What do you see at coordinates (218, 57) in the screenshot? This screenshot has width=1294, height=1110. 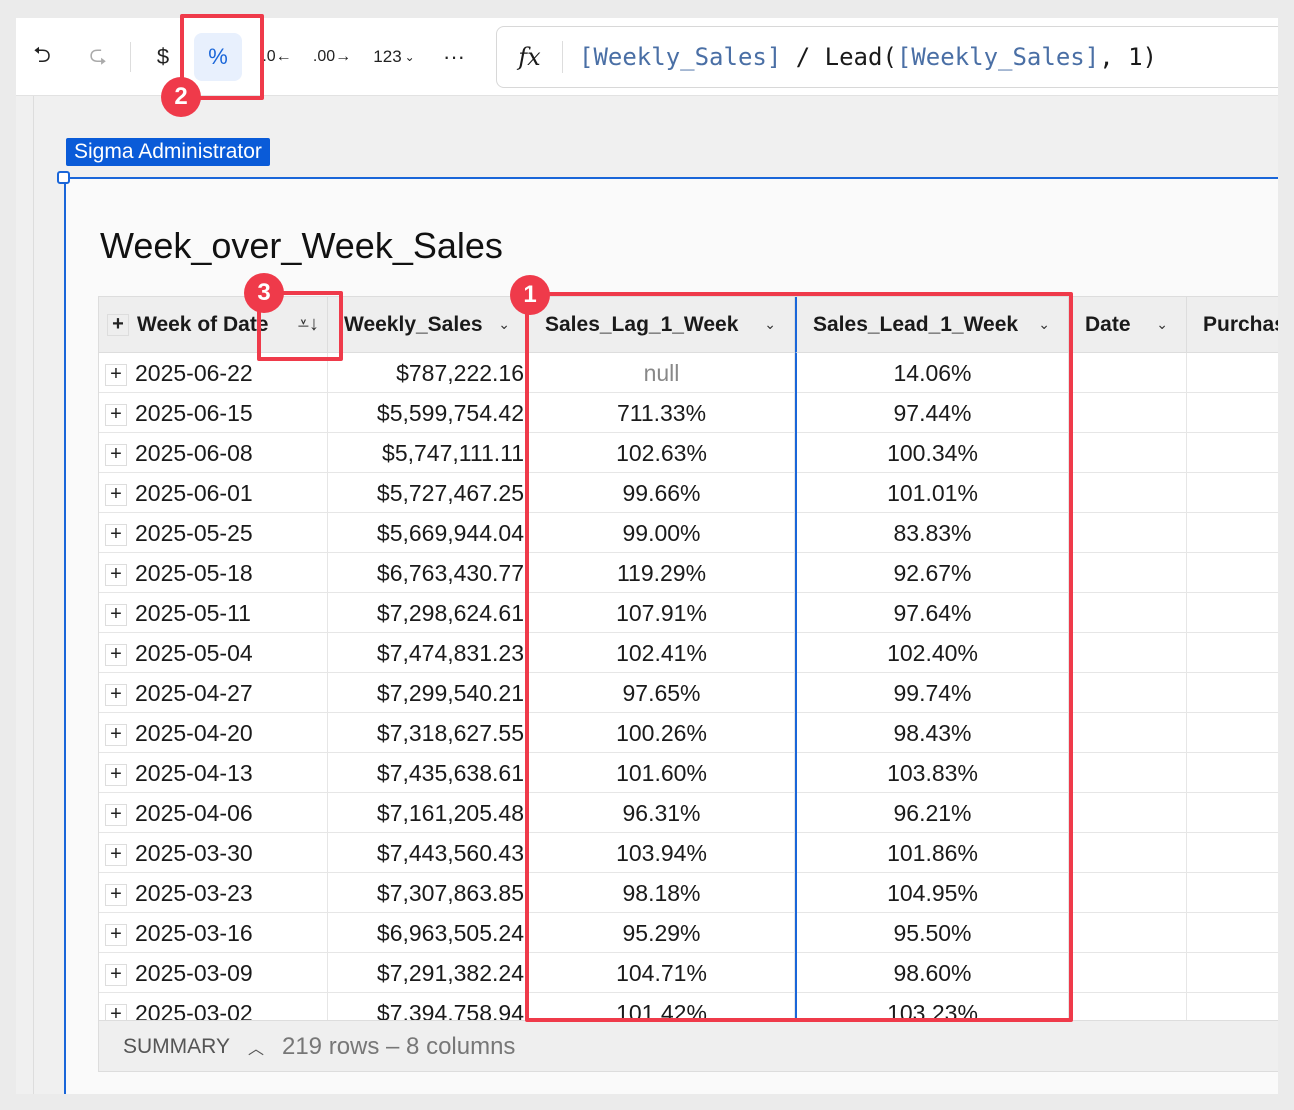 I see `percent-format-button: %` at bounding box center [218, 57].